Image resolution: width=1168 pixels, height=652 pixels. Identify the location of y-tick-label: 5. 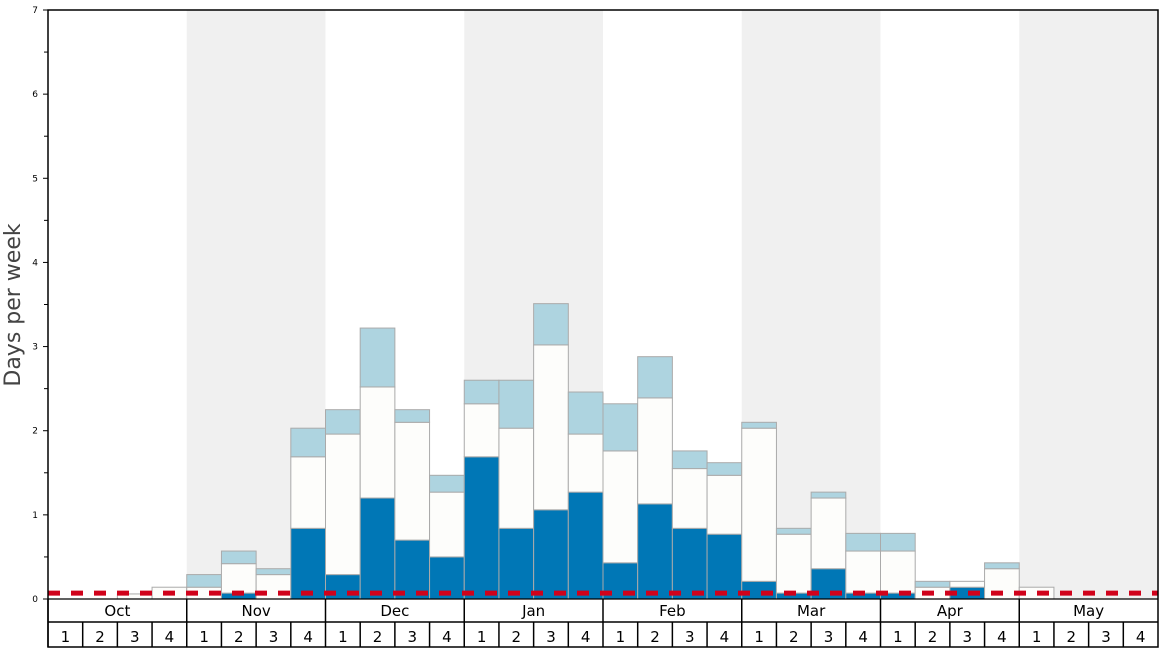
(35, 179).